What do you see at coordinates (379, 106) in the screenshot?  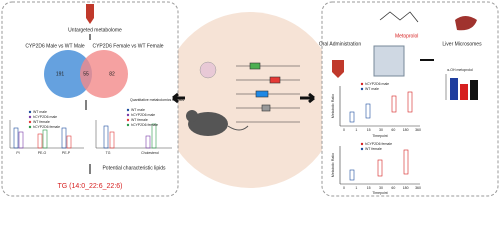 I see `time-chart-top` at bounding box center [379, 106].